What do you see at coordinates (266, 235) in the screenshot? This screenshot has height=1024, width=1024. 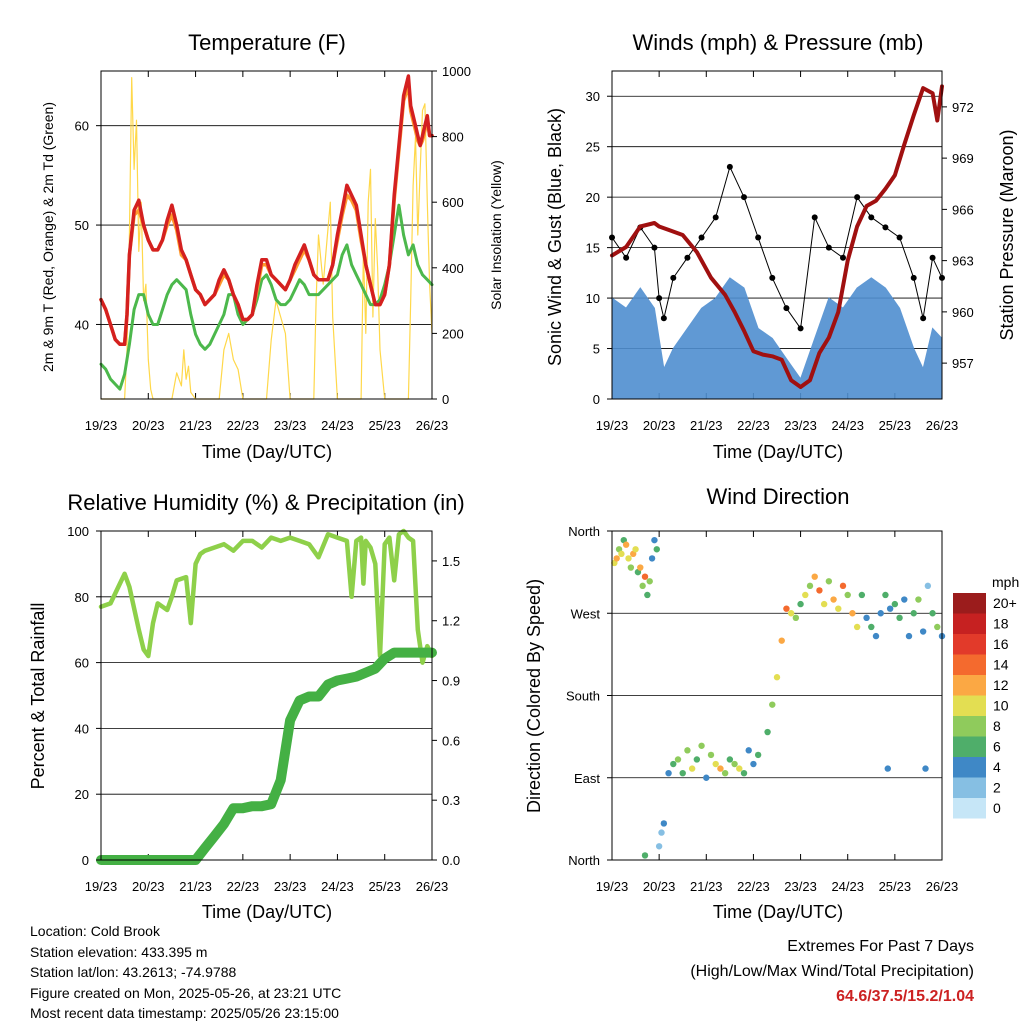 I see `plot-frame` at bounding box center [266, 235].